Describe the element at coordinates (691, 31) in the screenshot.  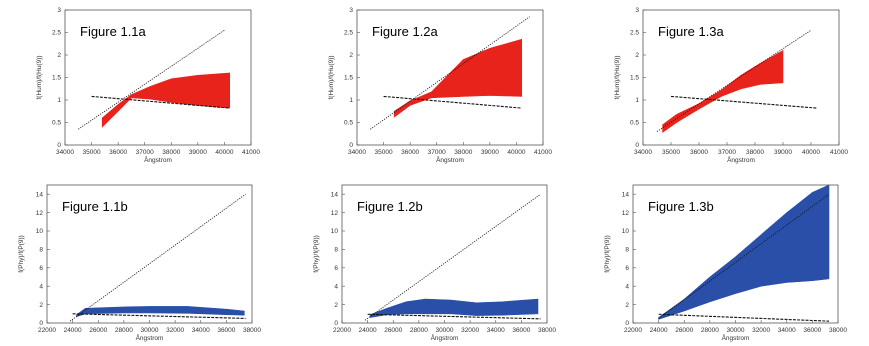
I see `panel-title: Figure 1.3a` at that location.